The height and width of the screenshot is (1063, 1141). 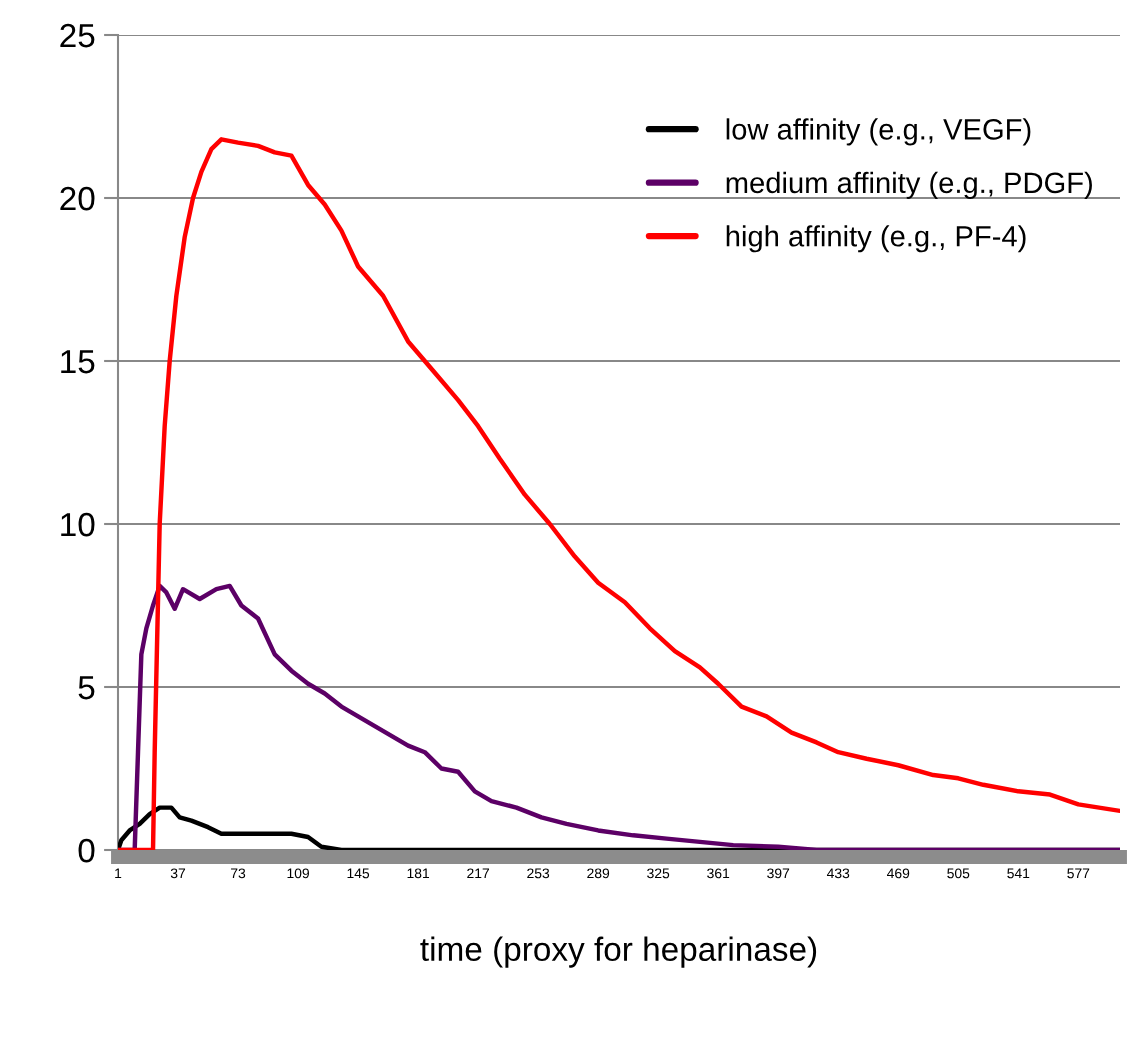 What do you see at coordinates (618, 952) in the screenshot?
I see `x-axis-title: time (proxy for heparinase)` at bounding box center [618, 952].